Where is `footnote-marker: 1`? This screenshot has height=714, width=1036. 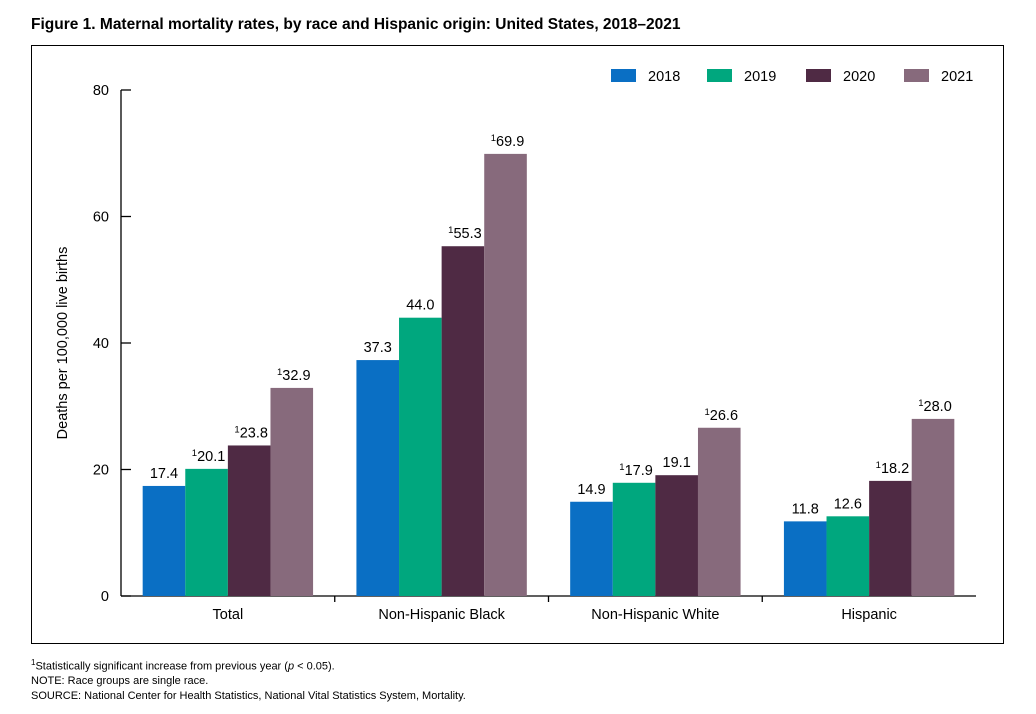
footnote-marker: 1 is located at coordinates (33, 662).